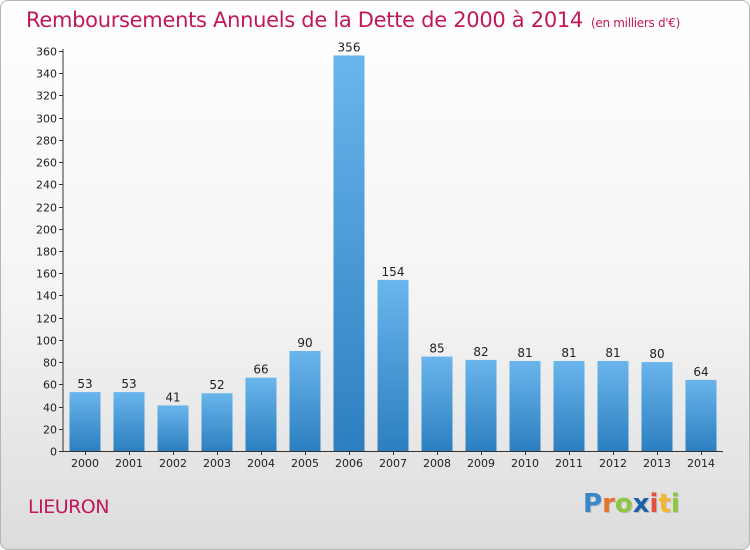  What do you see at coordinates (623, 504) in the screenshot?
I see `logo-letter: o` at bounding box center [623, 504].